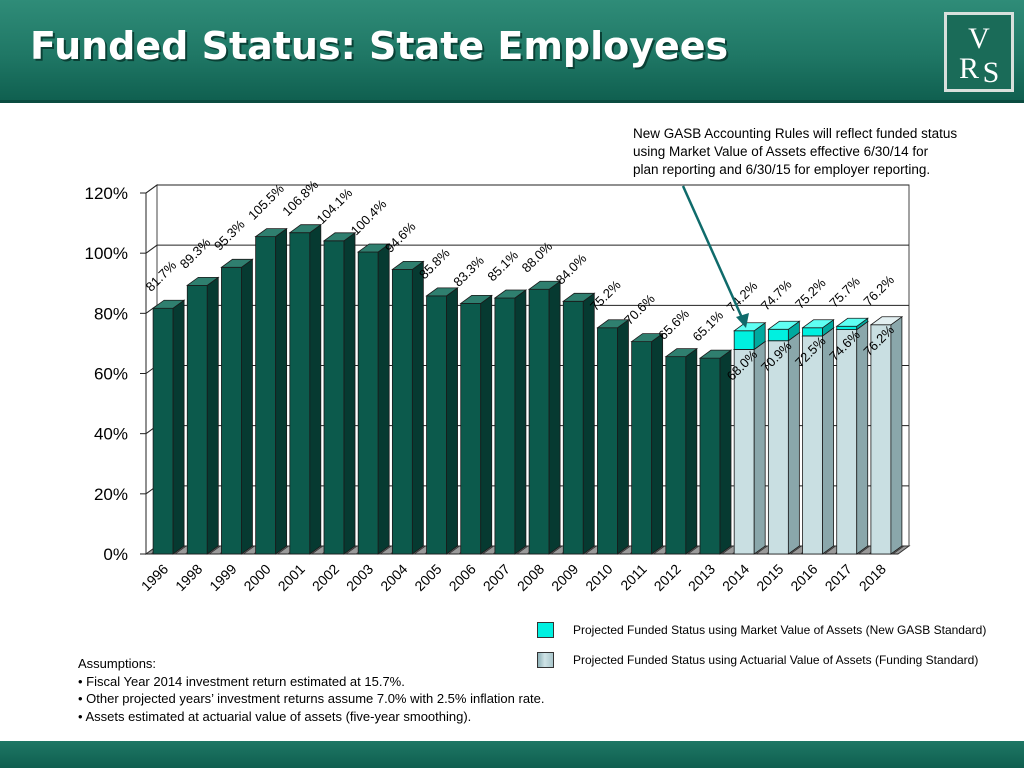 This screenshot has width=1024, height=768. What do you see at coordinates (106, 193) in the screenshot?
I see `y-tick-label: 120%` at bounding box center [106, 193].